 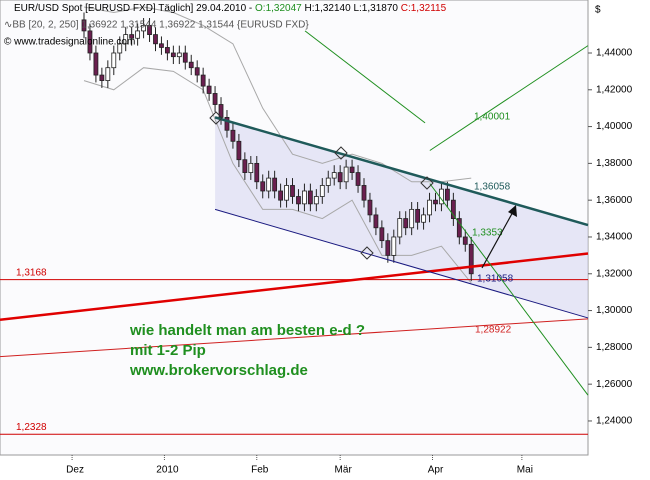 I want to click on y-tick-label: 1,26000, so click(x=614, y=384).